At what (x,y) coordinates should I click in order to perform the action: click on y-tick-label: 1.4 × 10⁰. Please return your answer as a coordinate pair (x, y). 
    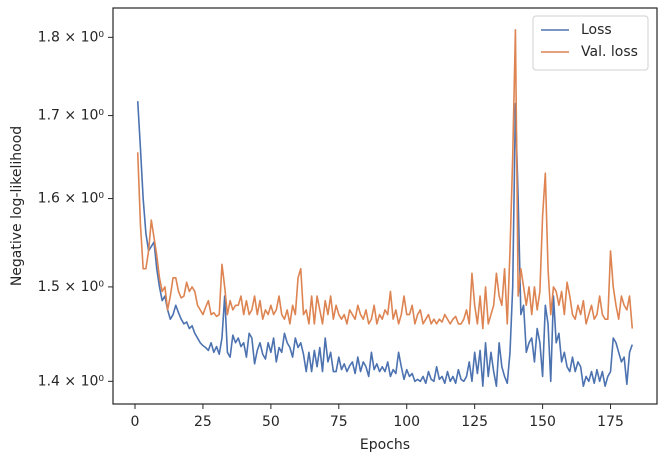
    Looking at the image, I should click on (71, 381).